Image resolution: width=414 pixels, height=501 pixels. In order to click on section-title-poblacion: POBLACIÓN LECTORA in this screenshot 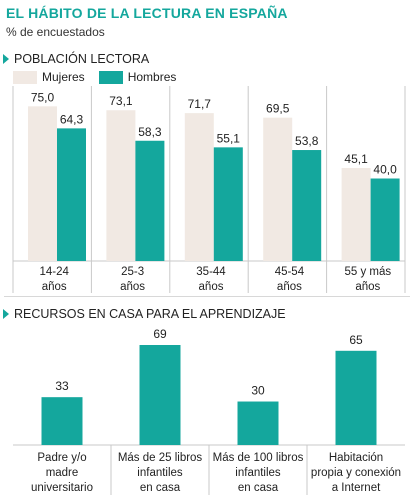, I will do `click(82, 59)`.